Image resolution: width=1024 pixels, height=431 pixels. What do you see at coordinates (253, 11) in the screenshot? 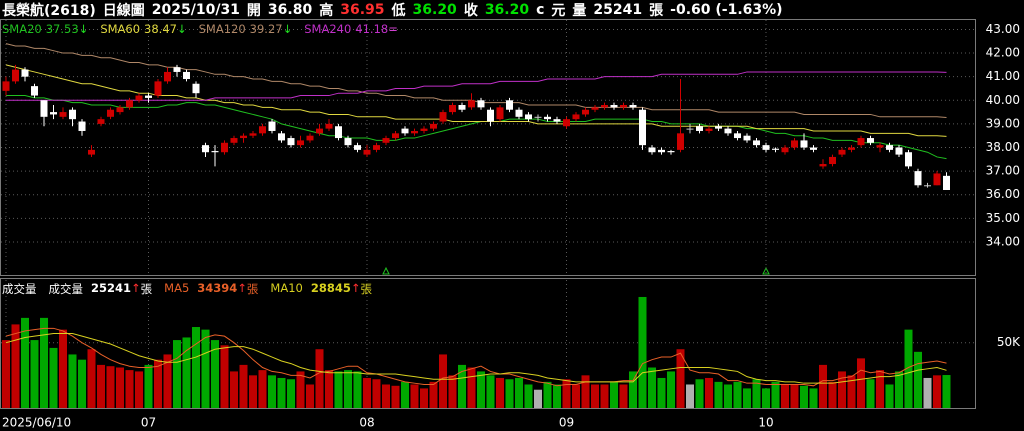
I see `header-item: 開` at bounding box center [253, 11].